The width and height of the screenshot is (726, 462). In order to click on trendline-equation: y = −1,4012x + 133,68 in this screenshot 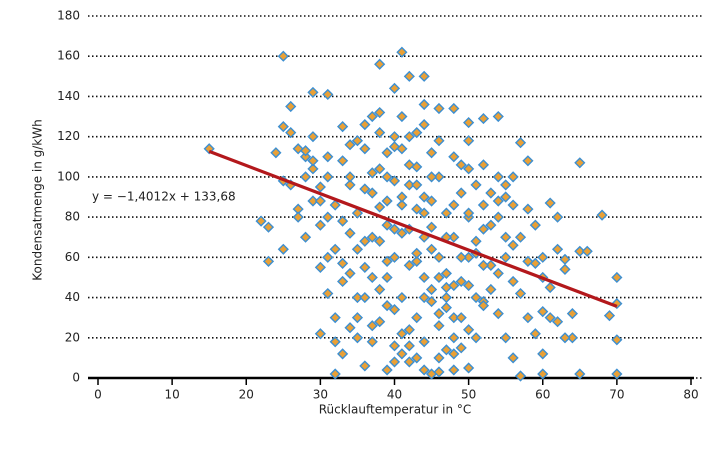, I will do `click(164, 197)`.